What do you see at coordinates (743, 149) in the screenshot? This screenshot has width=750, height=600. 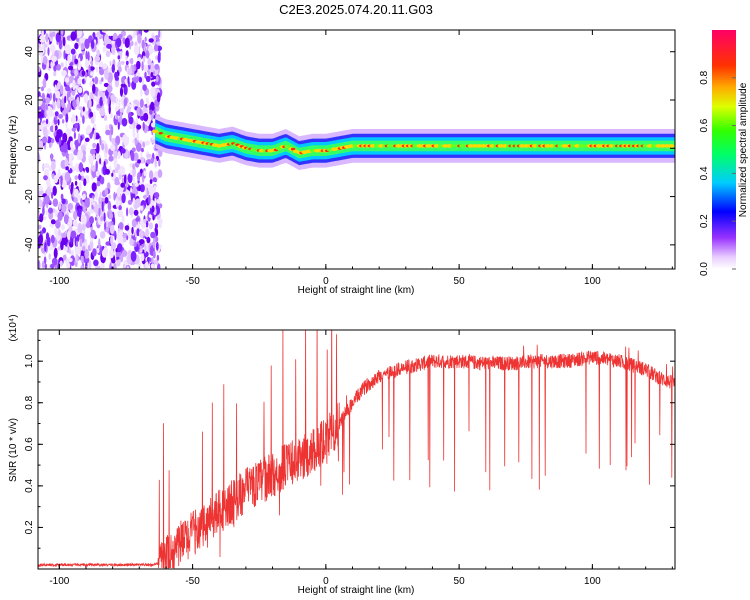 I see `colorbar-label: Normalized spectral amplitude` at bounding box center [743, 149].